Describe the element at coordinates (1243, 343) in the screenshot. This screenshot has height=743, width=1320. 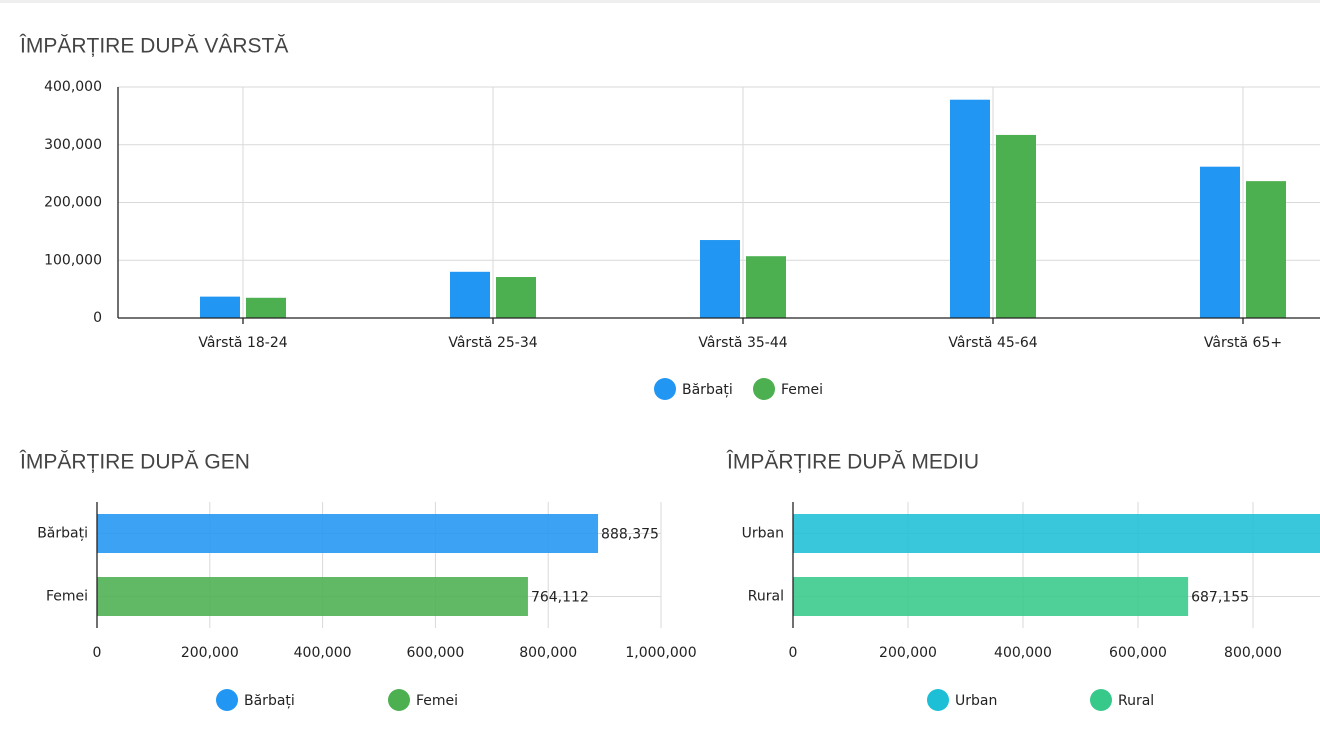
I see `x-tick-label: Vârstă 65+` at that location.